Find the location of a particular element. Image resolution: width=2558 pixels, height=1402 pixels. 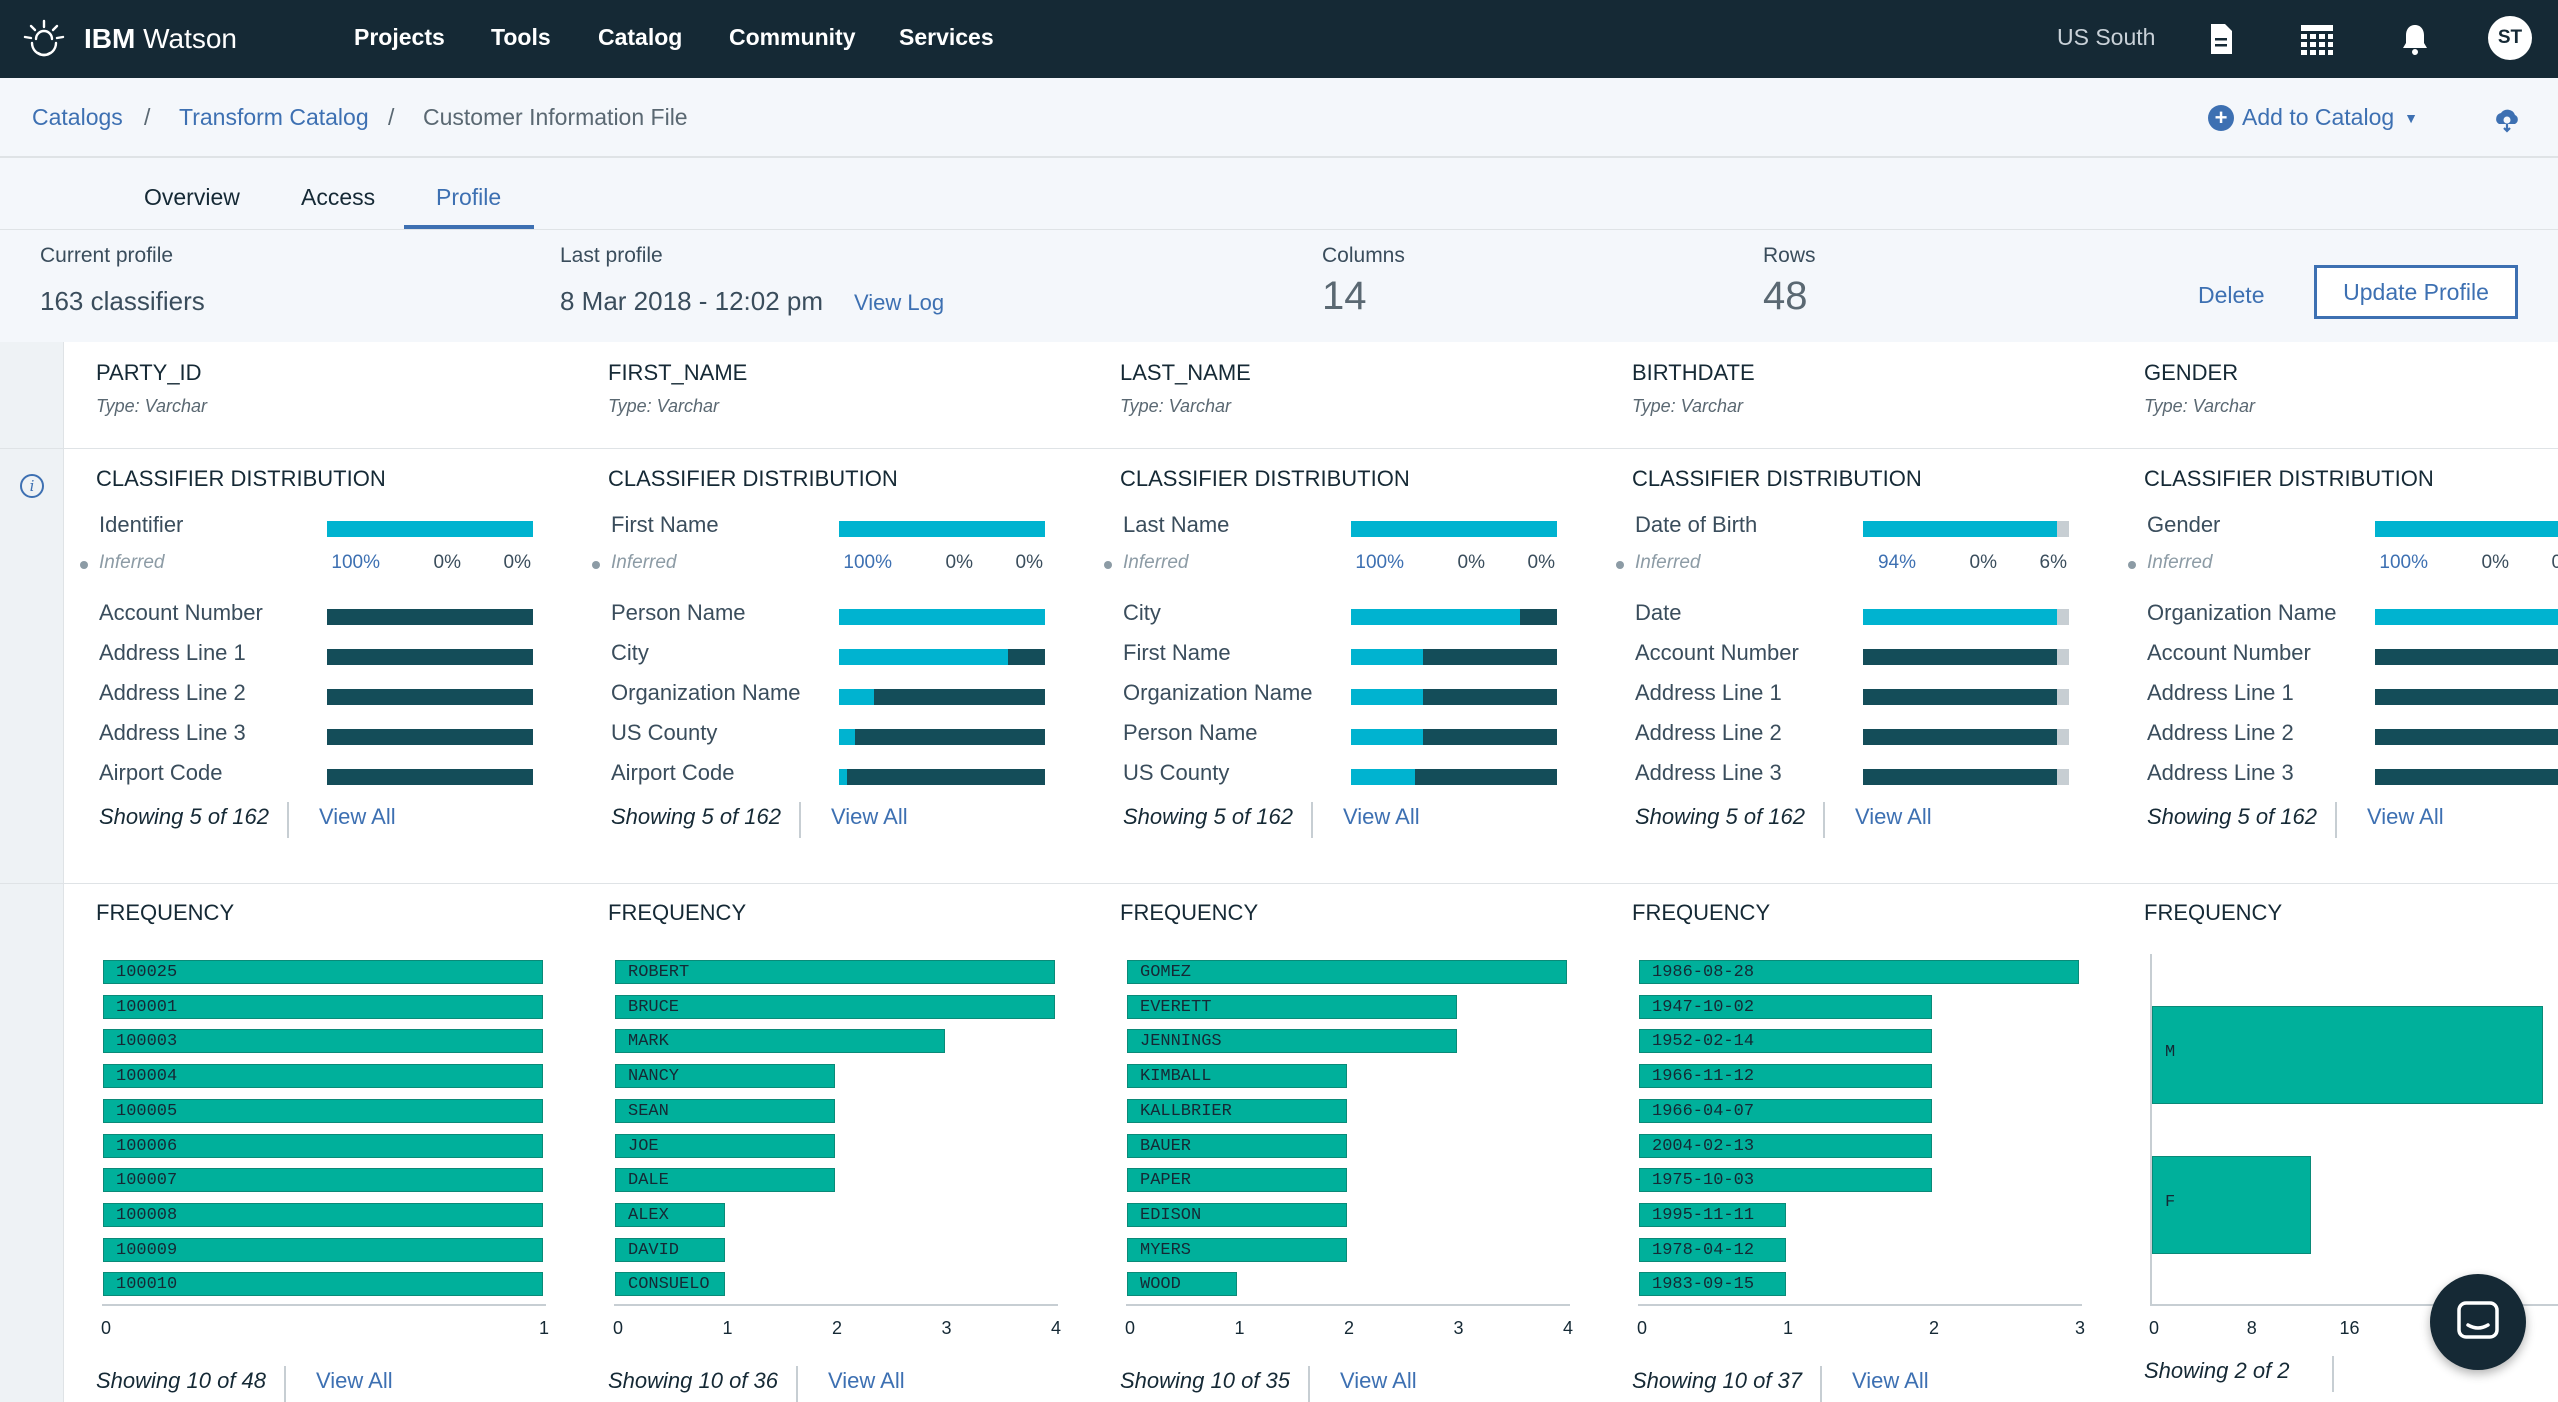

frequency-bar: 1966-04-07 is located at coordinates (1785, 1110).